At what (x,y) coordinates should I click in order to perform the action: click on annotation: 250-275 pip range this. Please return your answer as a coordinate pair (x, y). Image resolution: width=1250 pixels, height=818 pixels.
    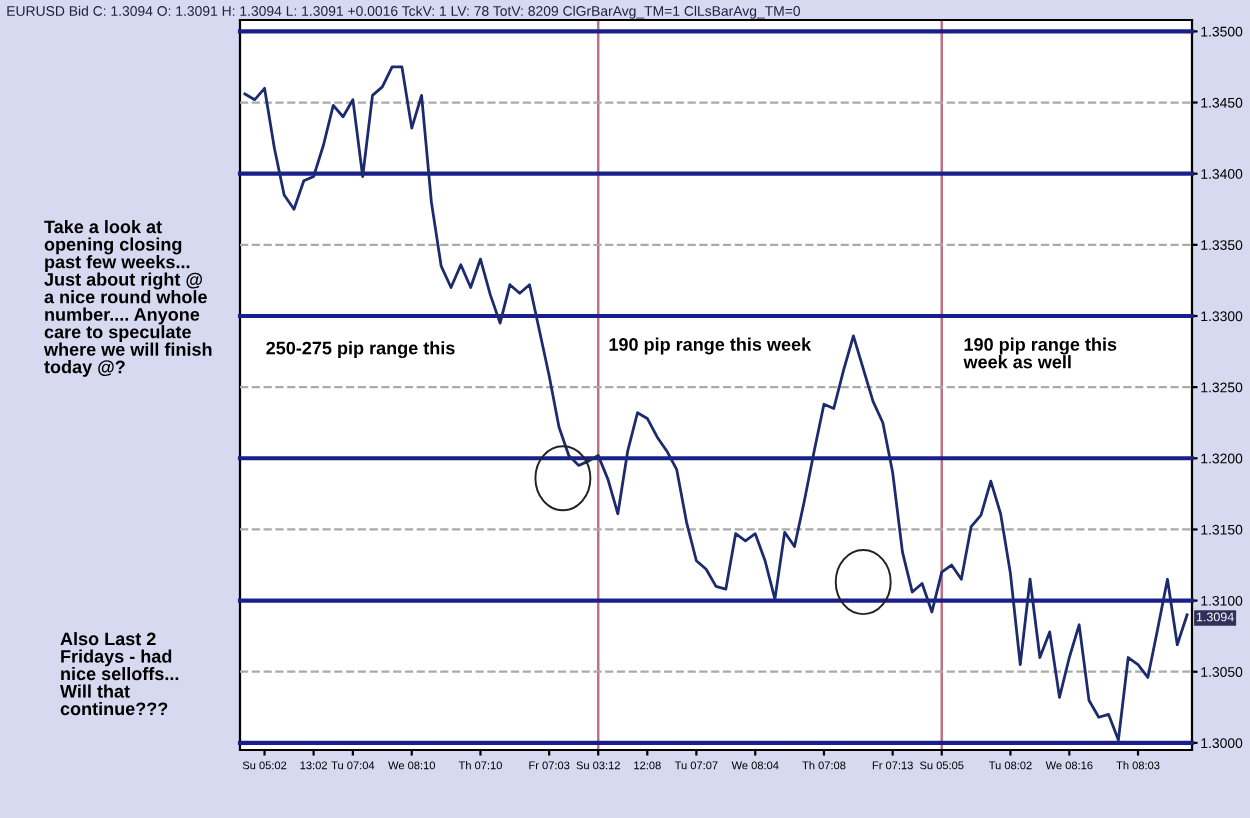
    Looking at the image, I should click on (360, 350).